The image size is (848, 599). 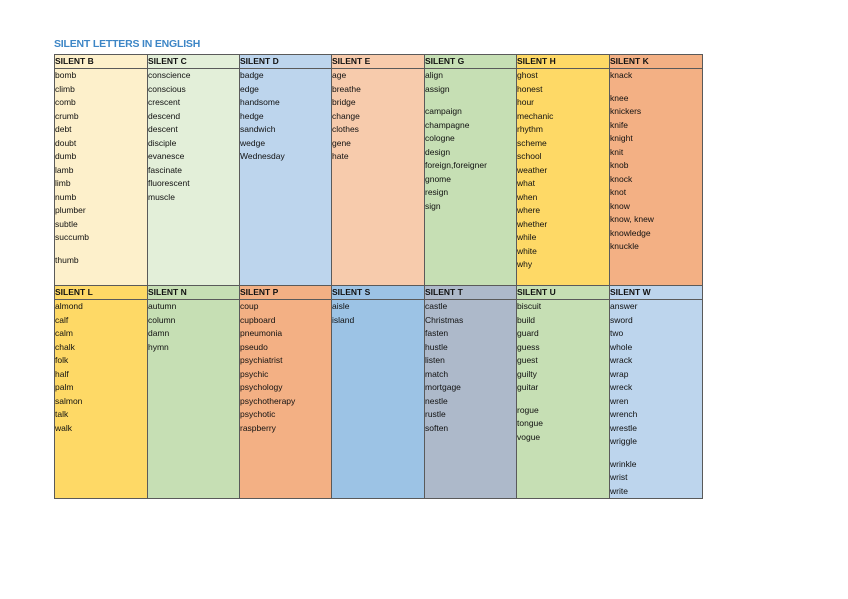 I want to click on word-item: thumb, so click(x=67, y=259).